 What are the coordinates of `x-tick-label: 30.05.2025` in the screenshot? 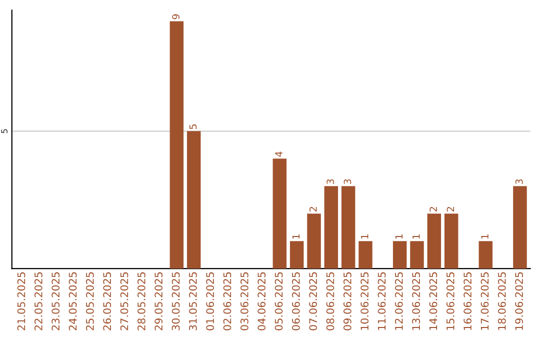 It's located at (176, 301).